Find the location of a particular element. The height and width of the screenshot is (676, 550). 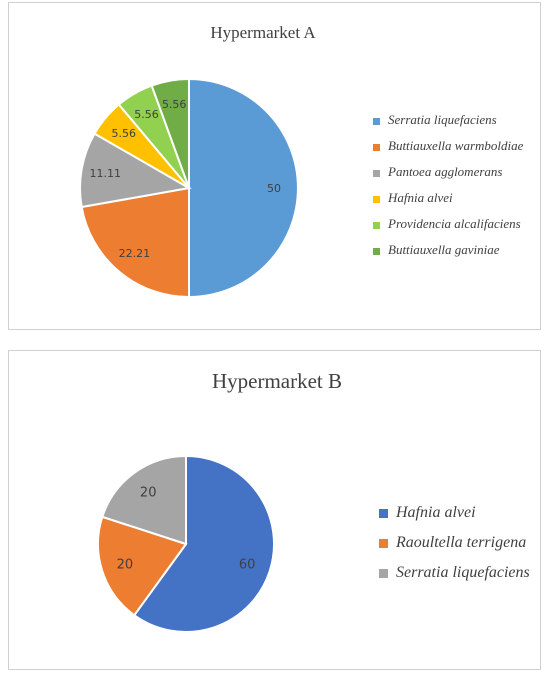

pie-slice-buttiauxella-gaviniae is located at coordinates (170, 133).